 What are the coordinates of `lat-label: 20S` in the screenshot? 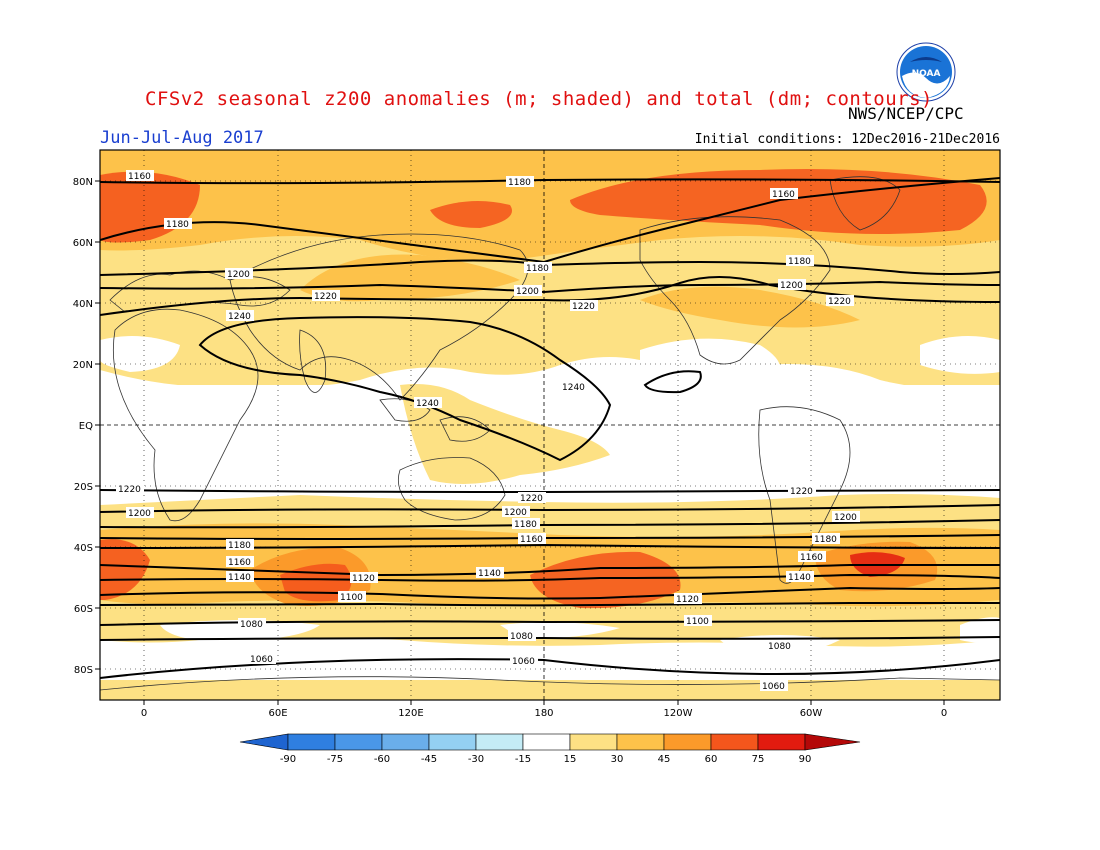 It's located at (83, 487).